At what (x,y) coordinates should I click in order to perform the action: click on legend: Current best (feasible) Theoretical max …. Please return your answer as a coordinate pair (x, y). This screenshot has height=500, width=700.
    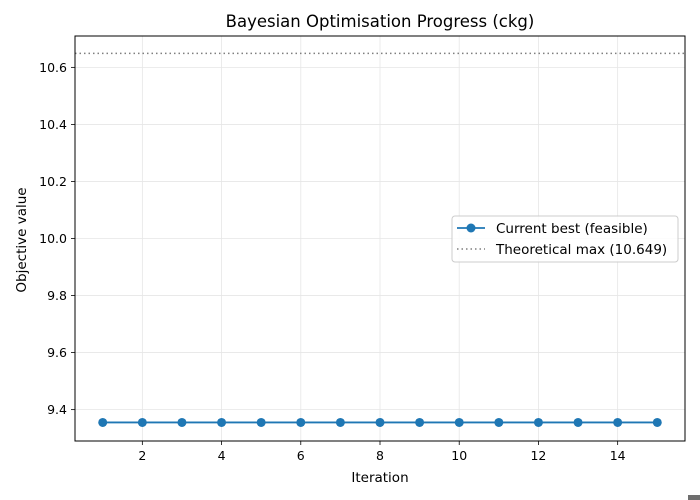
    Looking at the image, I should click on (565, 239).